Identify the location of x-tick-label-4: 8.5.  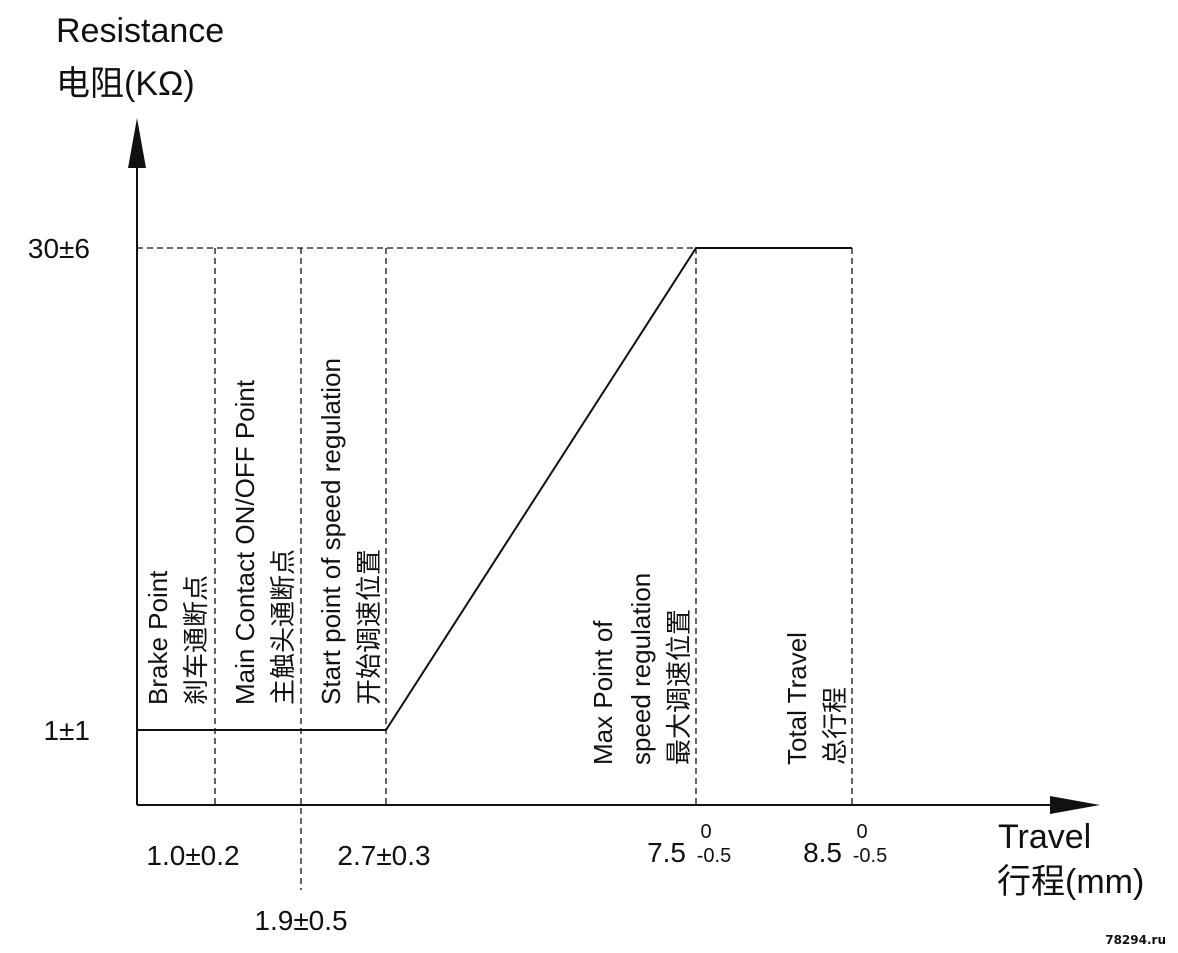
(822, 852).